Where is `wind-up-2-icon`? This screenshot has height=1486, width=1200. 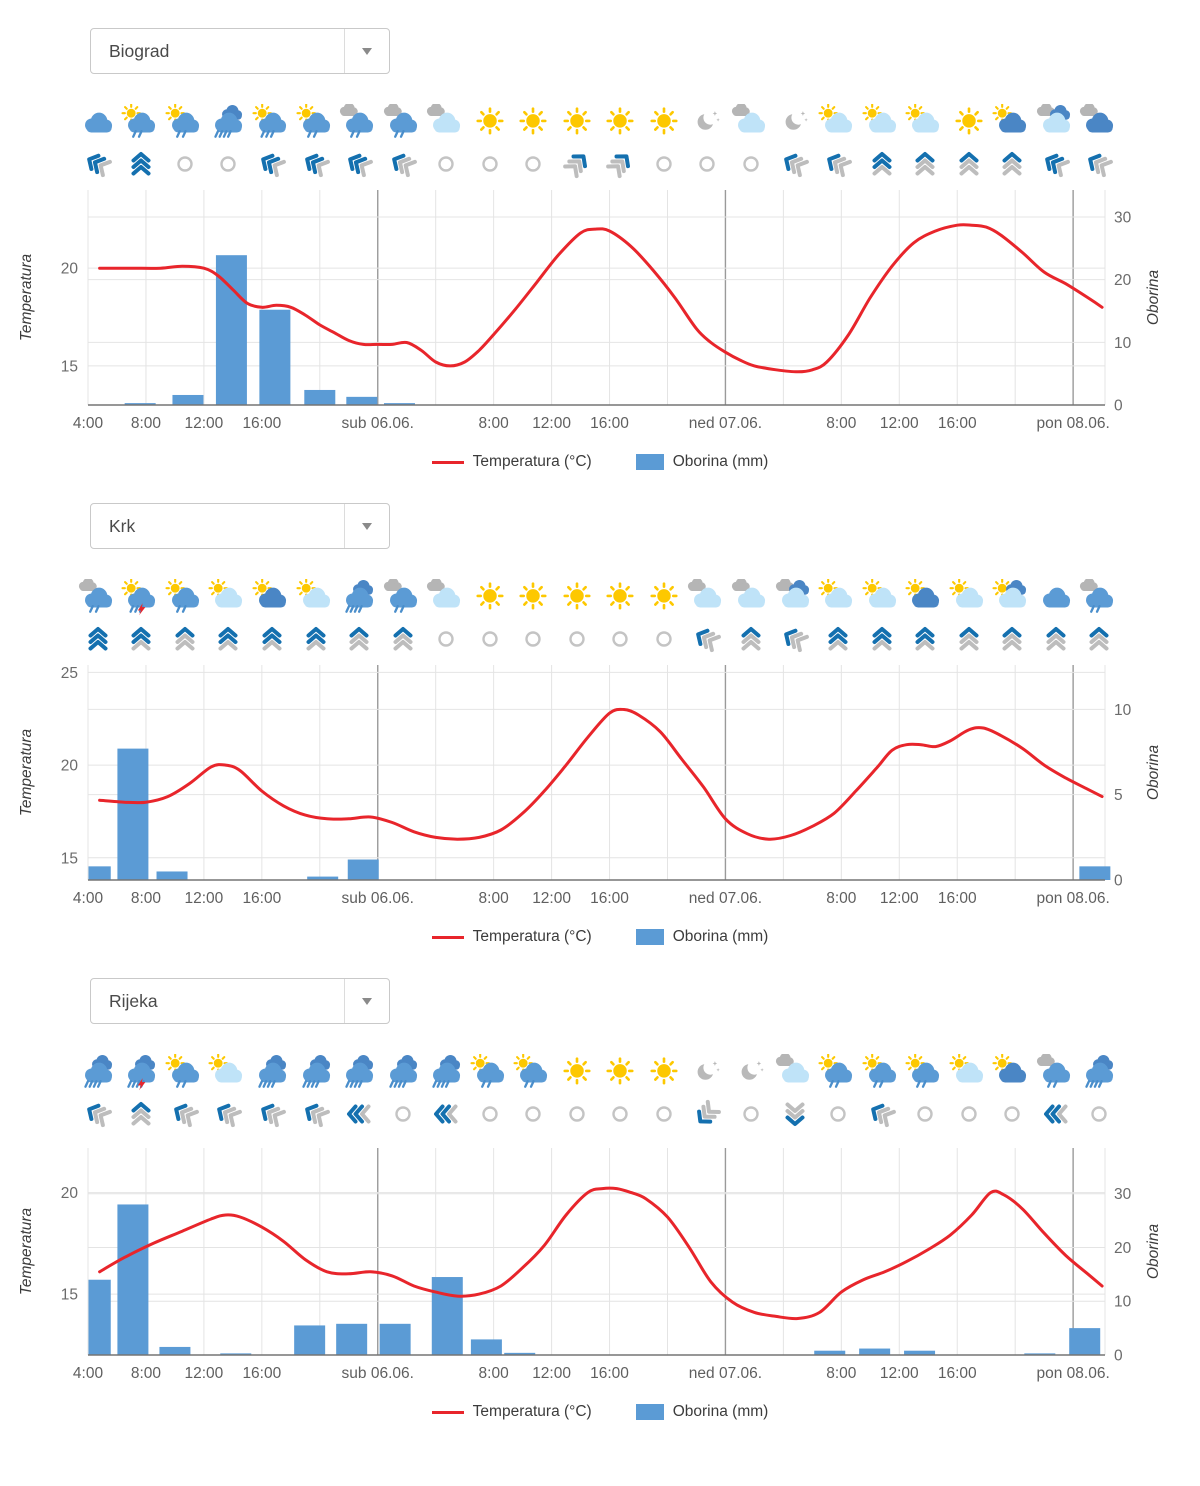 wind-up-2-icon is located at coordinates (272, 639).